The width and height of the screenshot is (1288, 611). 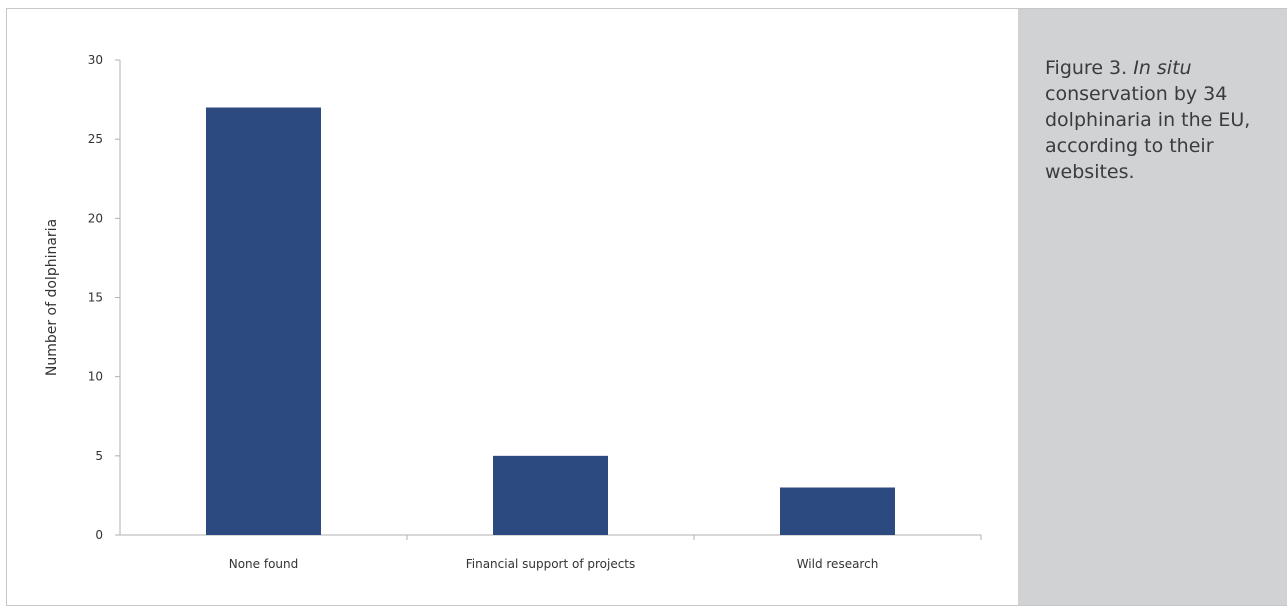 I want to click on caption-prefix: Figure 3., so click(x=1089, y=68).